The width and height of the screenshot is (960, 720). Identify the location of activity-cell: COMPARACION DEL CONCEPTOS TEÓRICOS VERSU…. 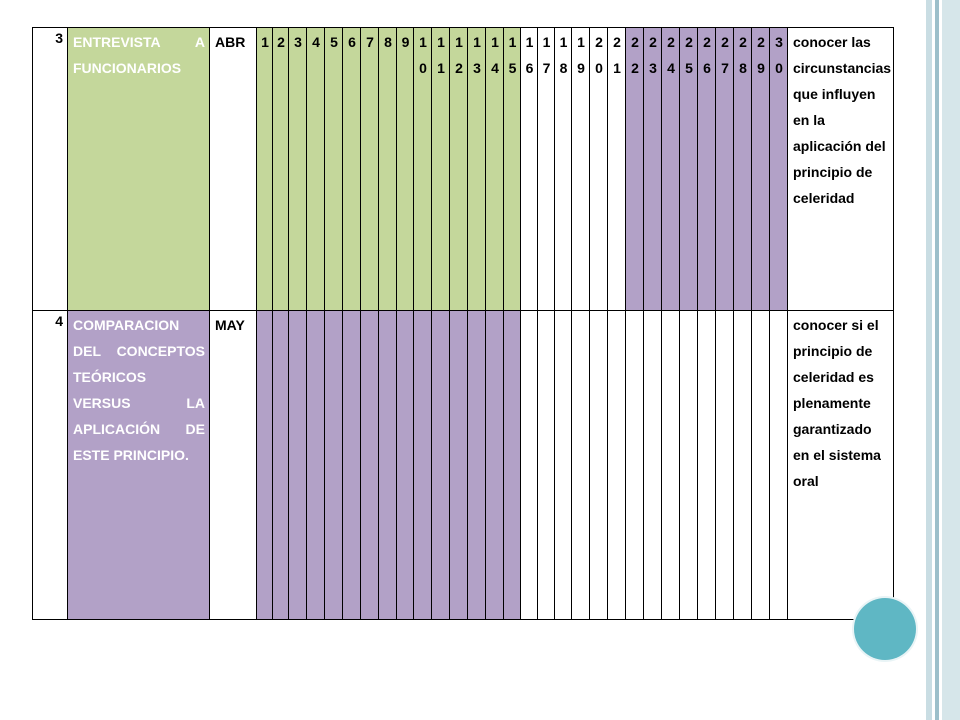
(138, 465).